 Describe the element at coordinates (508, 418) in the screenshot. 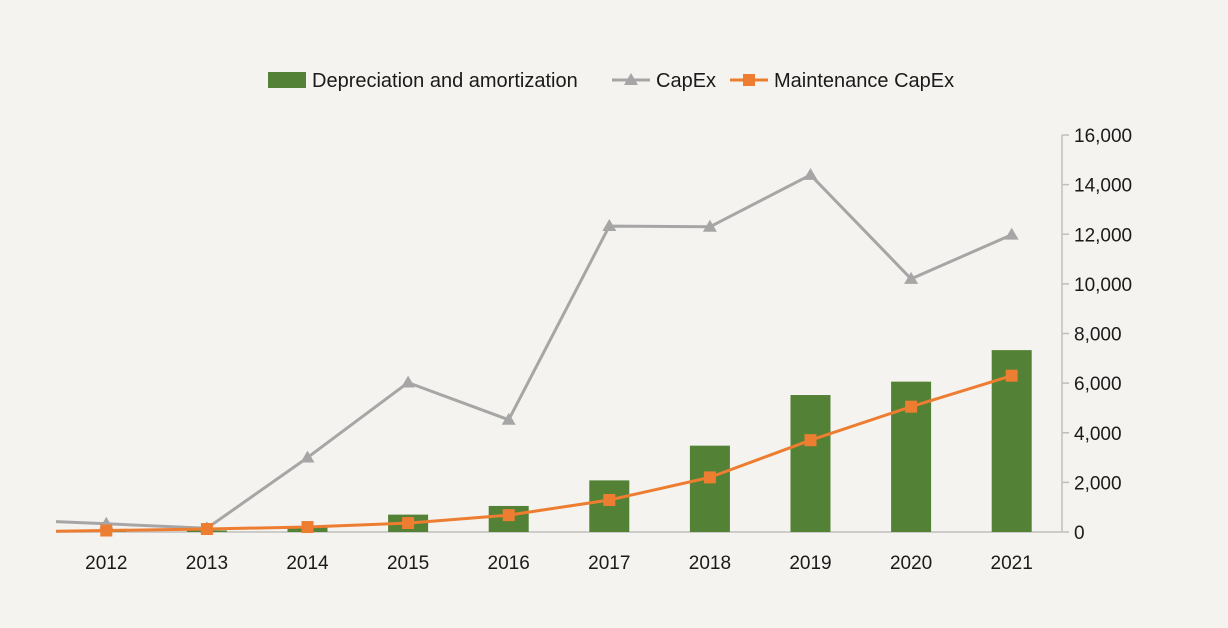

I see `point-capex-2016` at that location.